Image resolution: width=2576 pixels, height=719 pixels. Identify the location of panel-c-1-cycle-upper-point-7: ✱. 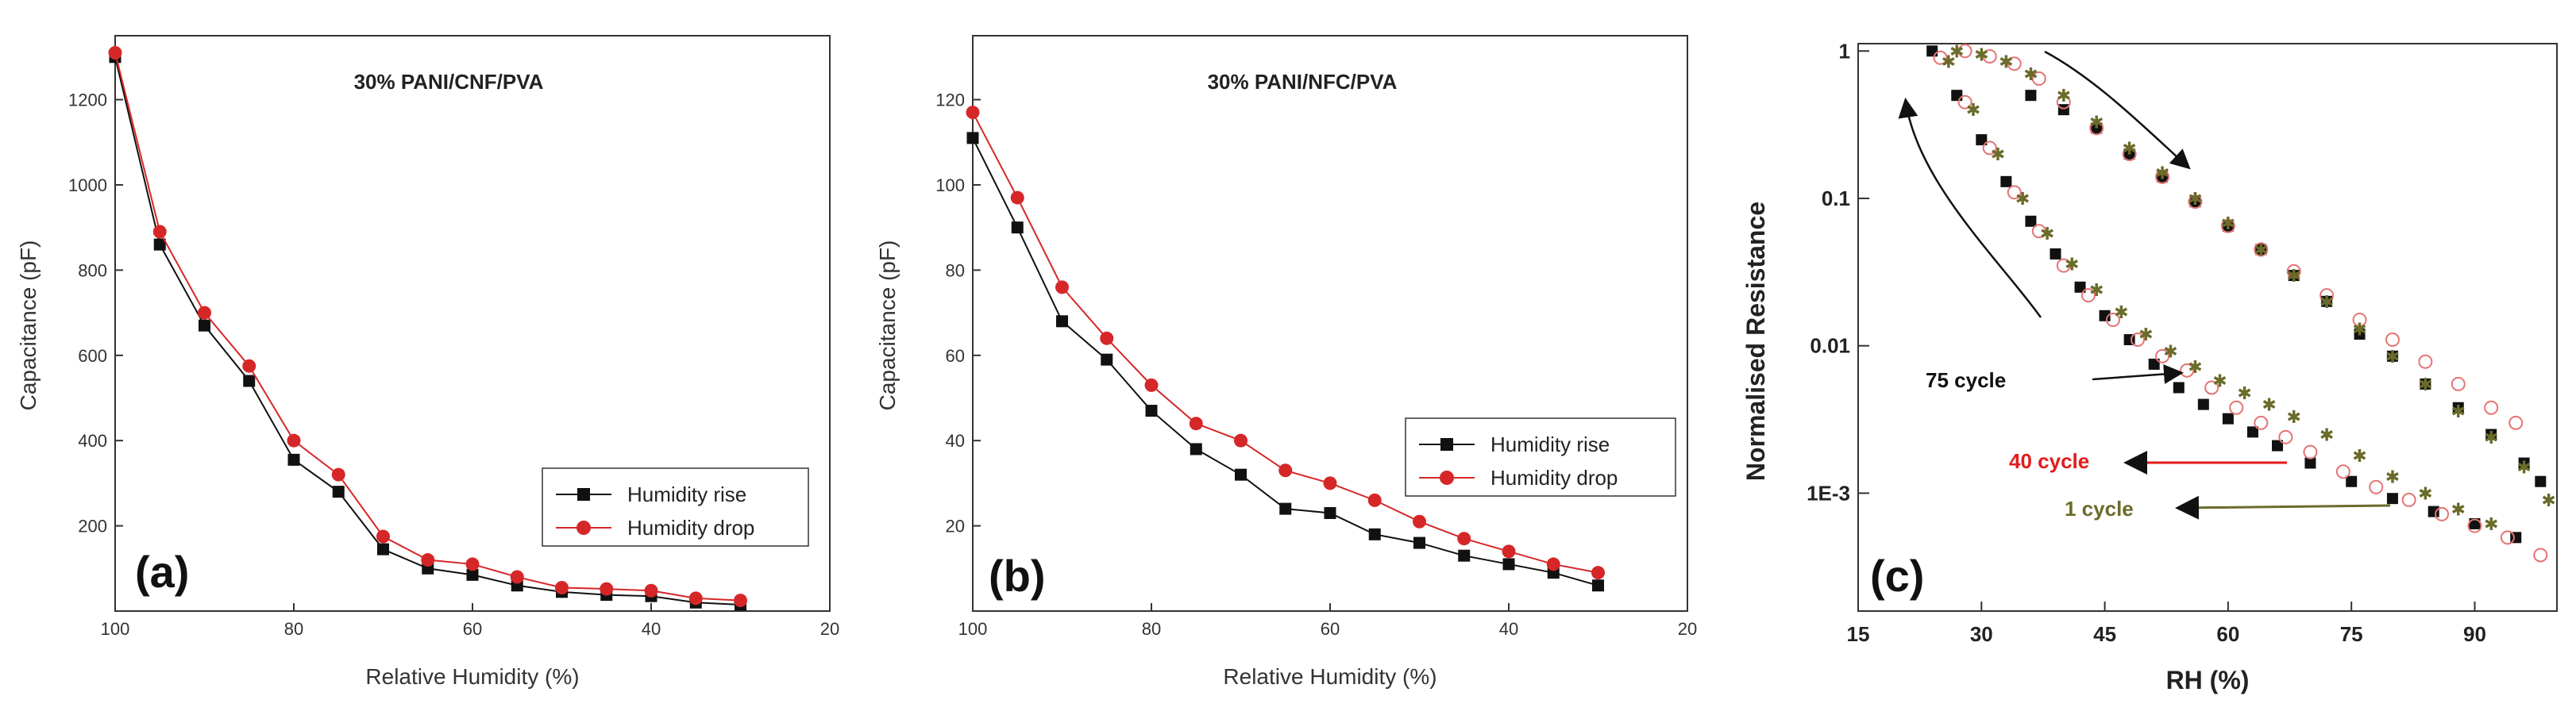
(2162, 173).